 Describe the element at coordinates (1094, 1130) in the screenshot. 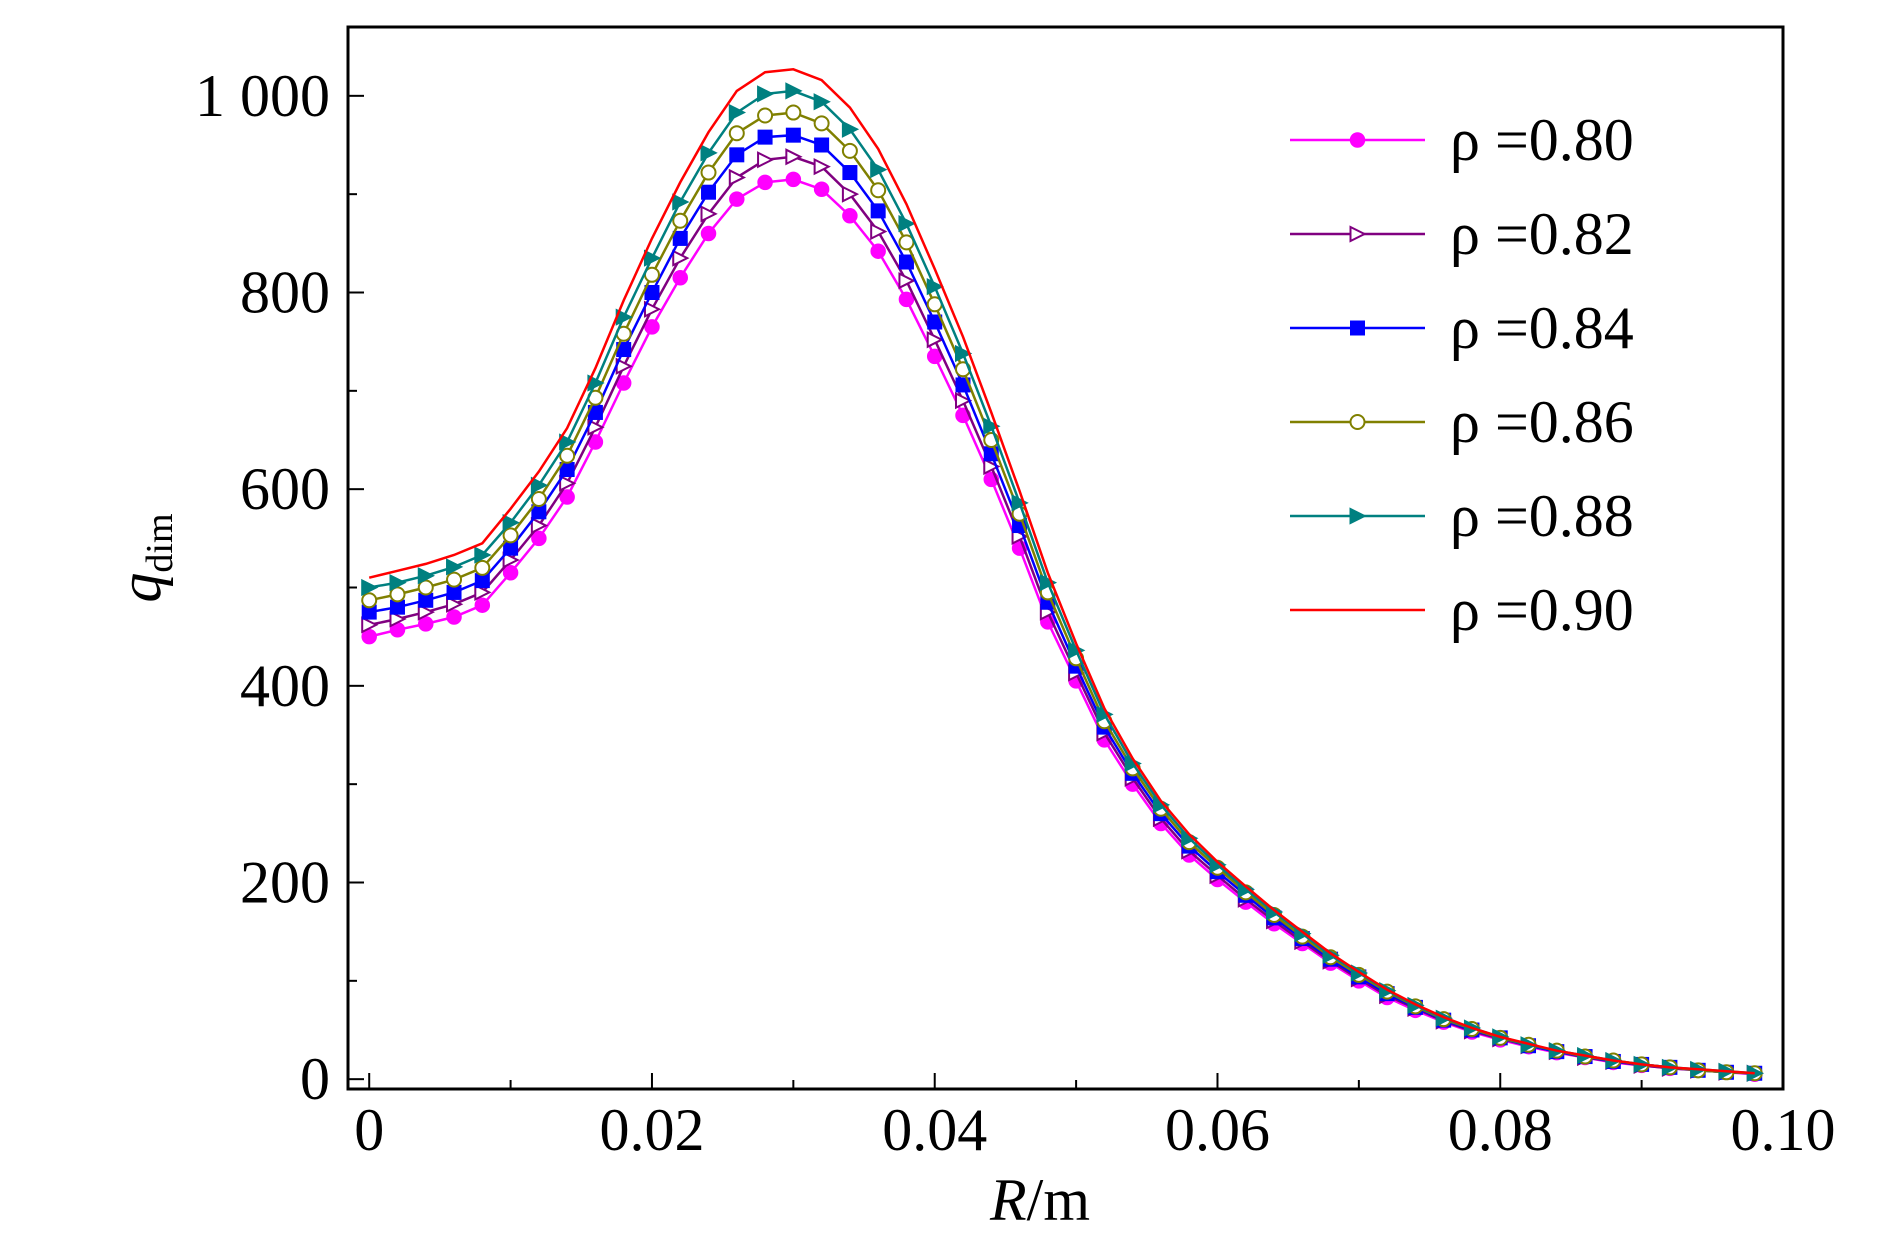

I see `x-tick-labels: 0 0.02 0.04 0.06 0.08 0.10` at that location.